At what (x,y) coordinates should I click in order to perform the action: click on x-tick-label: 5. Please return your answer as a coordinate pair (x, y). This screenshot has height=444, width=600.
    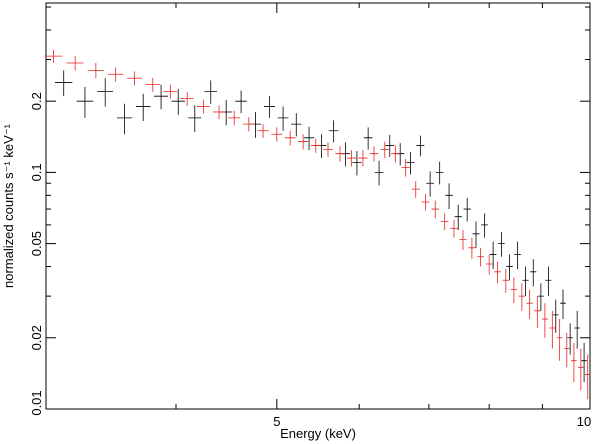
    Looking at the image, I should click on (276, 421).